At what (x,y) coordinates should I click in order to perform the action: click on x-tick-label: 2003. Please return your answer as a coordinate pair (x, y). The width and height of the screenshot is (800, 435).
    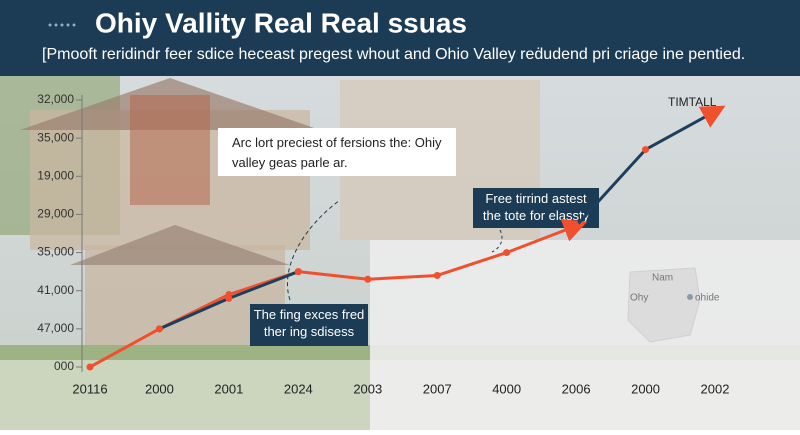
    Looking at the image, I should click on (367, 388).